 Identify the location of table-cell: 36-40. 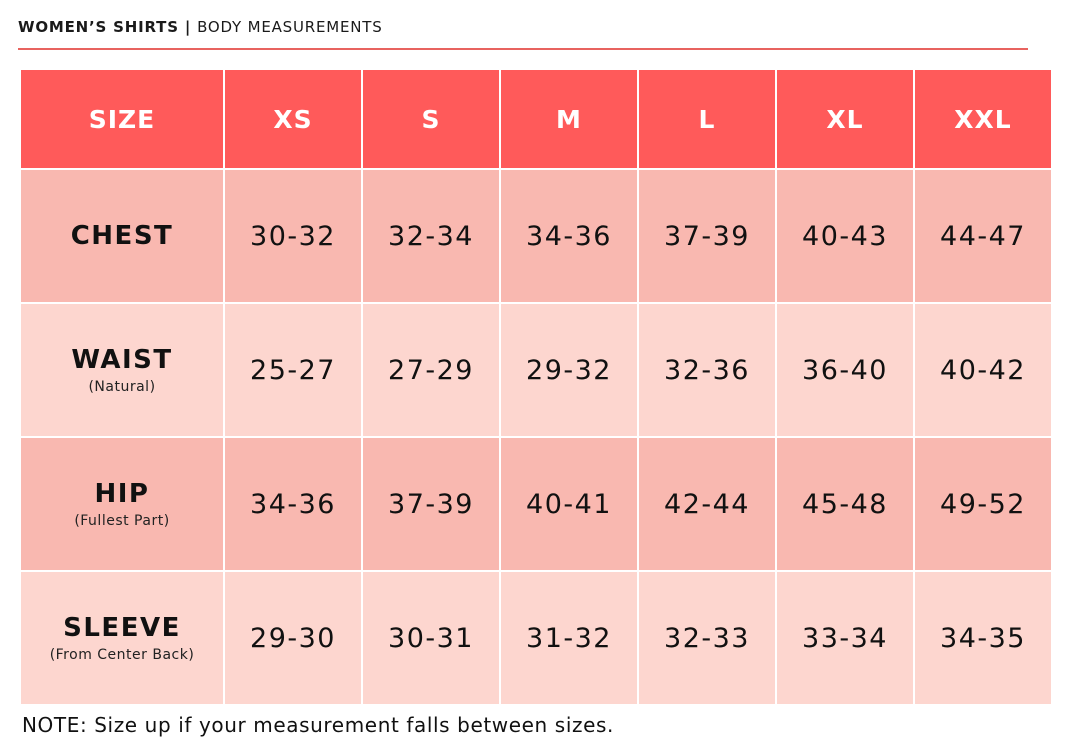
(845, 370).